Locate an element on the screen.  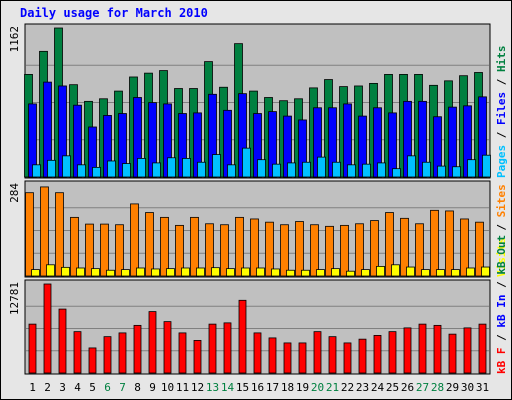
day-label-6: 6 is located at coordinates (107, 387).